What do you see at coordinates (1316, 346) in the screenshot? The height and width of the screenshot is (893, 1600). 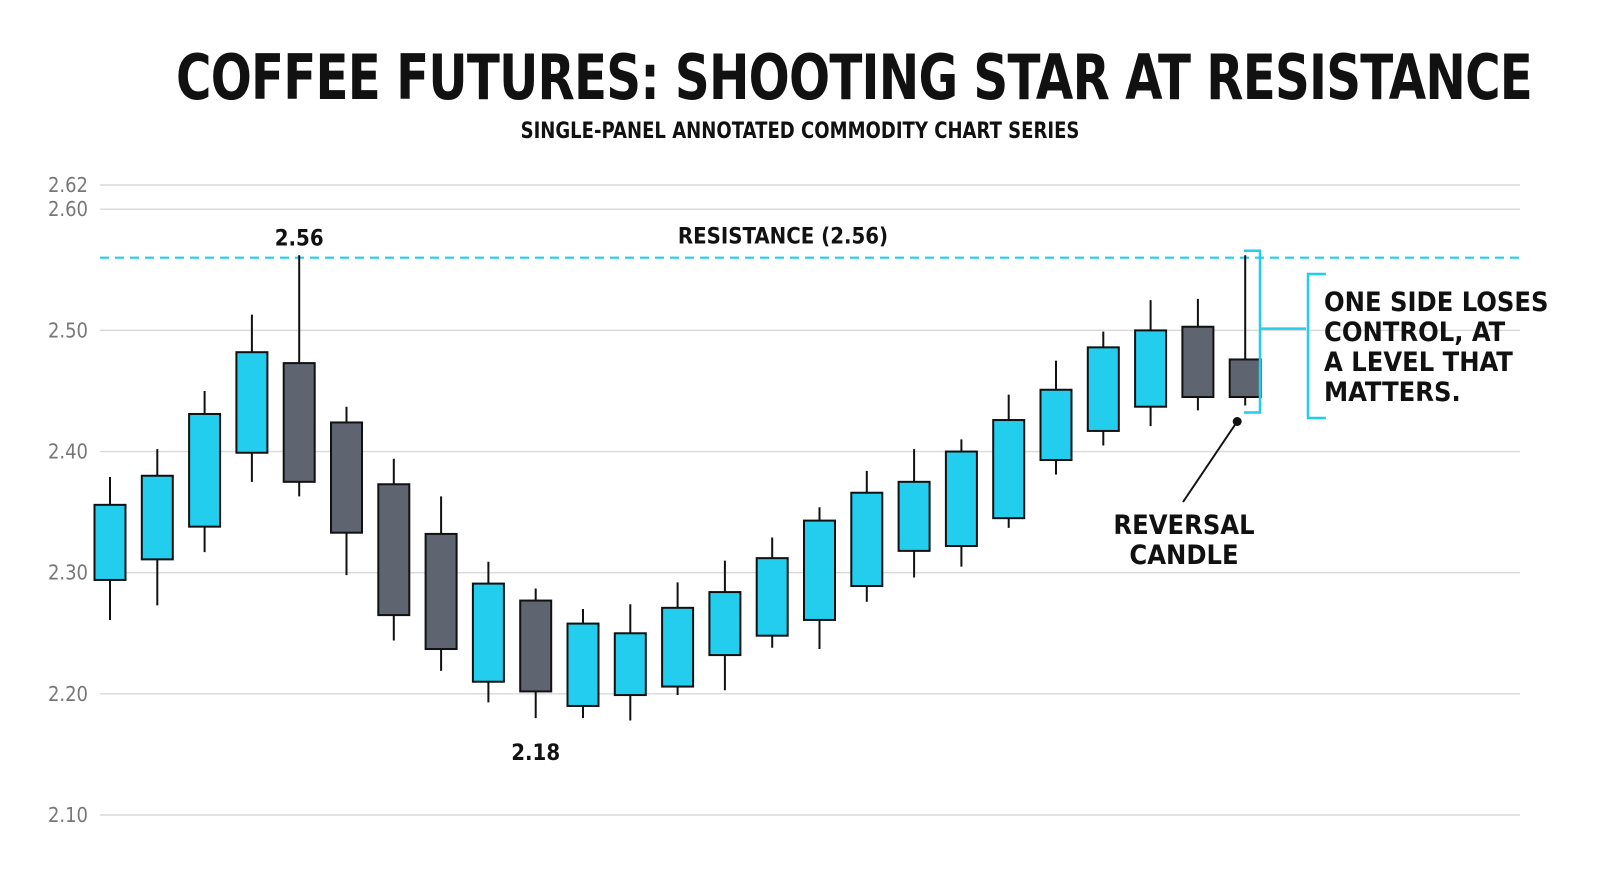 I see `callout-bracket` at bounding box center [1316, 346].